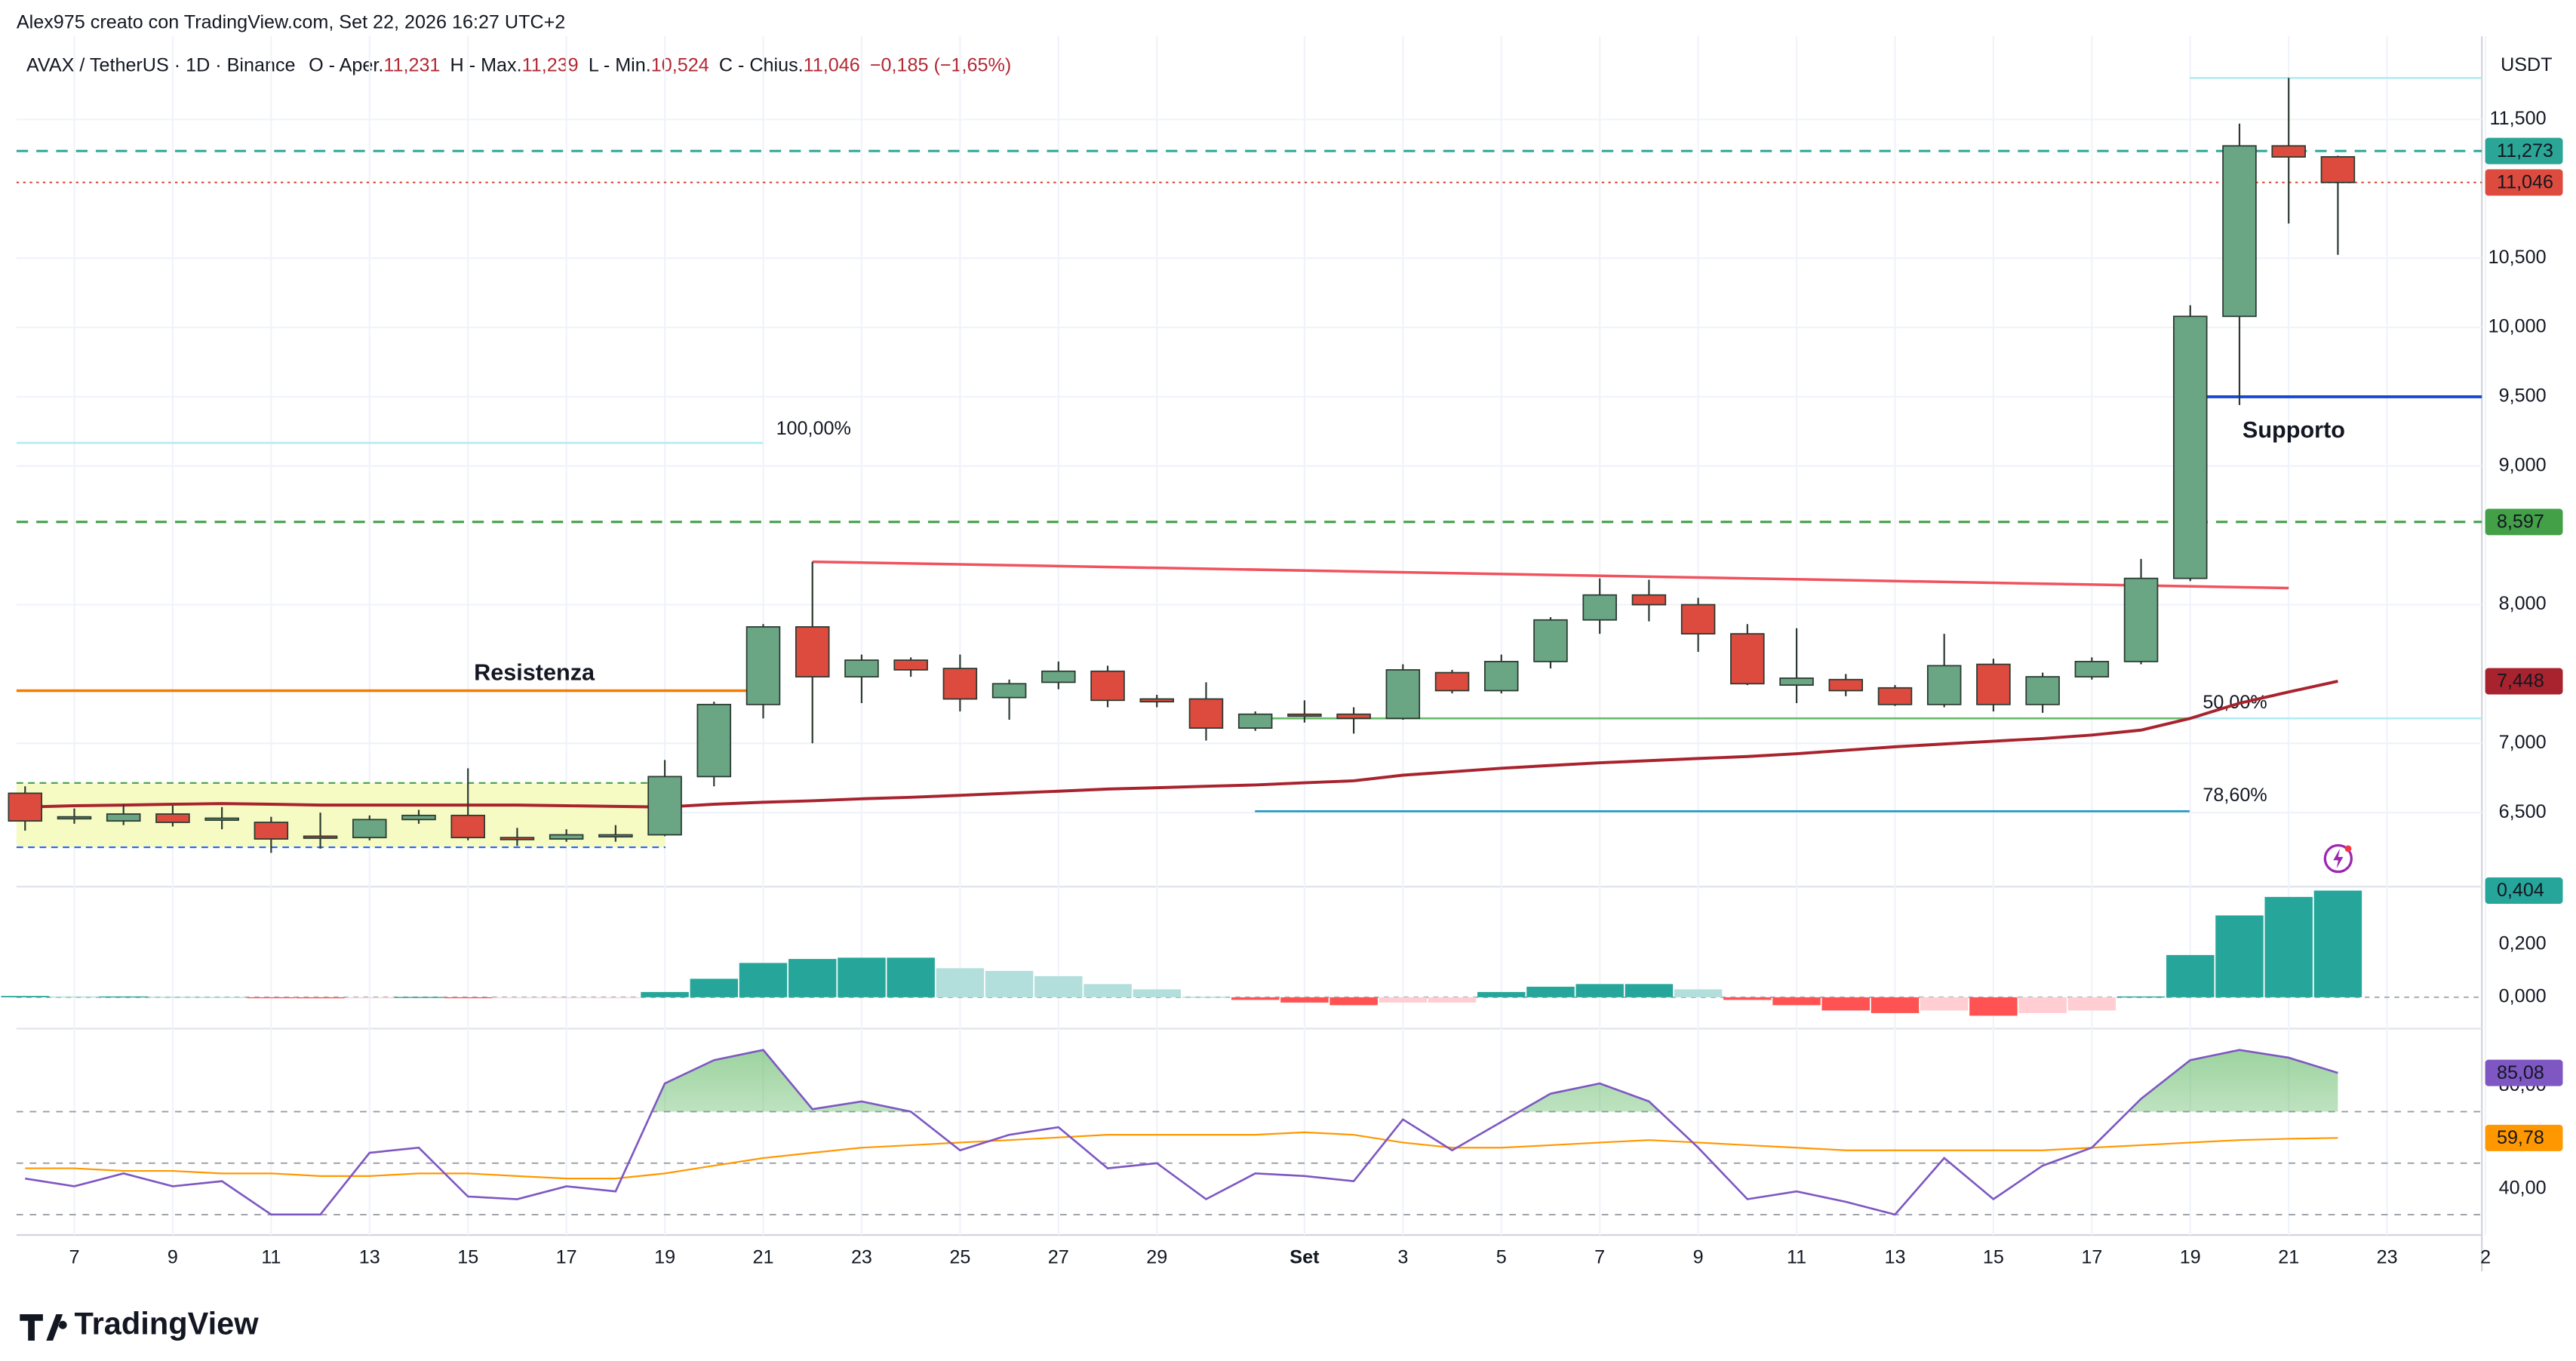 Image resolution: width=2576 pixels, height=1361 pixels. I want to click on support-label: Supporto, so click(2293, 430).